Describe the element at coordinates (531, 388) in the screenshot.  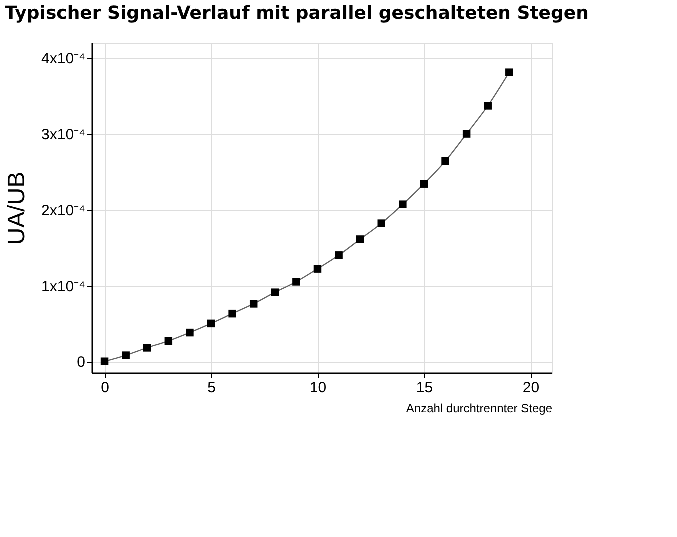
I see `x-tick-label: 20` at that location.